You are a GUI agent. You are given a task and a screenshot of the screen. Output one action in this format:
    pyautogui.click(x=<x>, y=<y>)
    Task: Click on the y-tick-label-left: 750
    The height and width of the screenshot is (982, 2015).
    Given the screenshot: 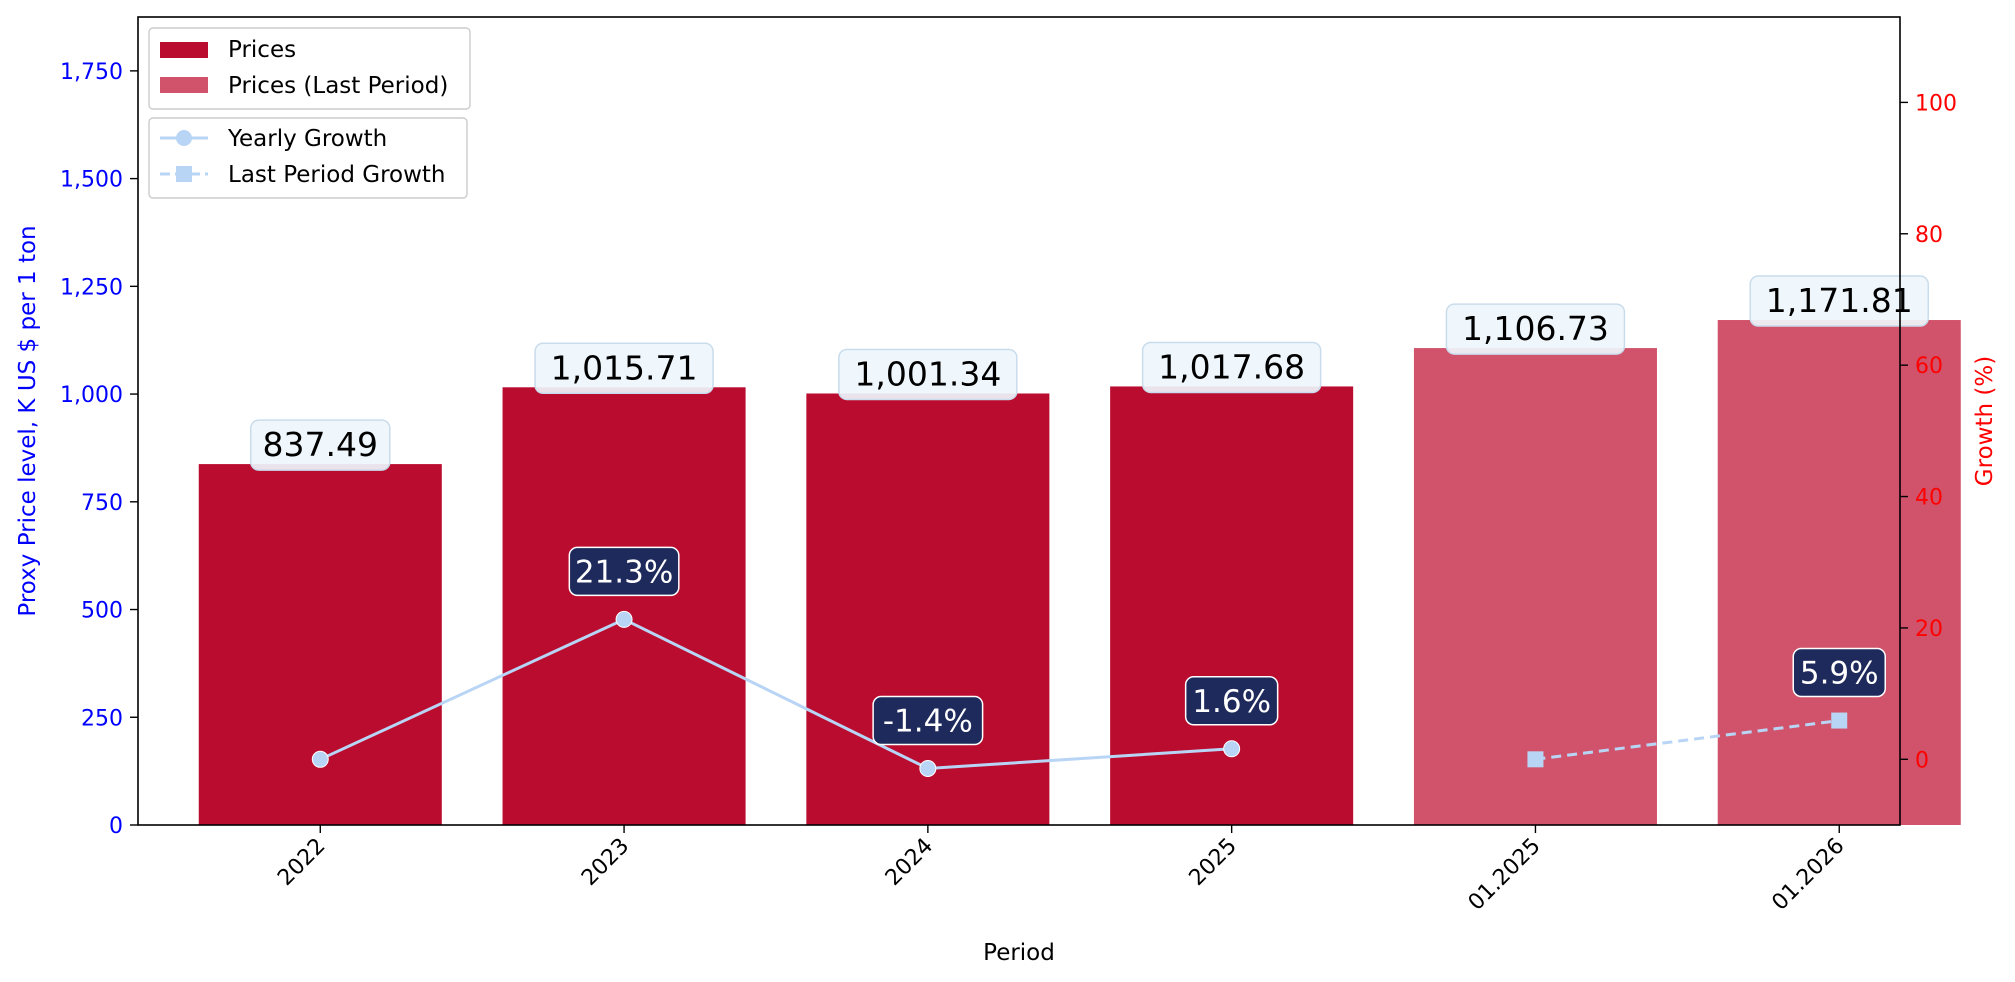 What is the action you would take?
    pyautogui.click(x=102, y=503)
    